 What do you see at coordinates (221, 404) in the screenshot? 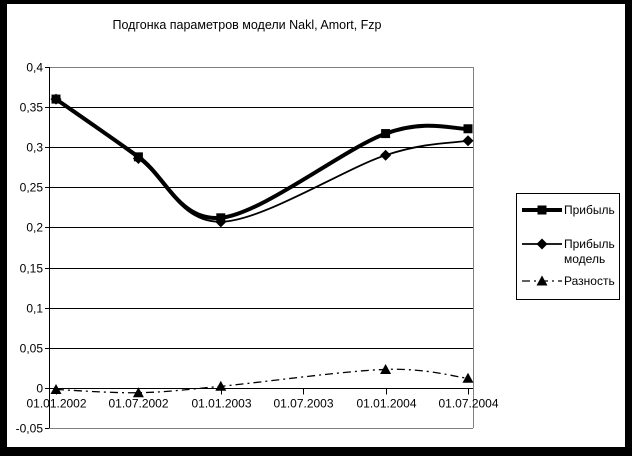
I see `x-tick-label: 01.01.2003` at bounding box center [221, 404].